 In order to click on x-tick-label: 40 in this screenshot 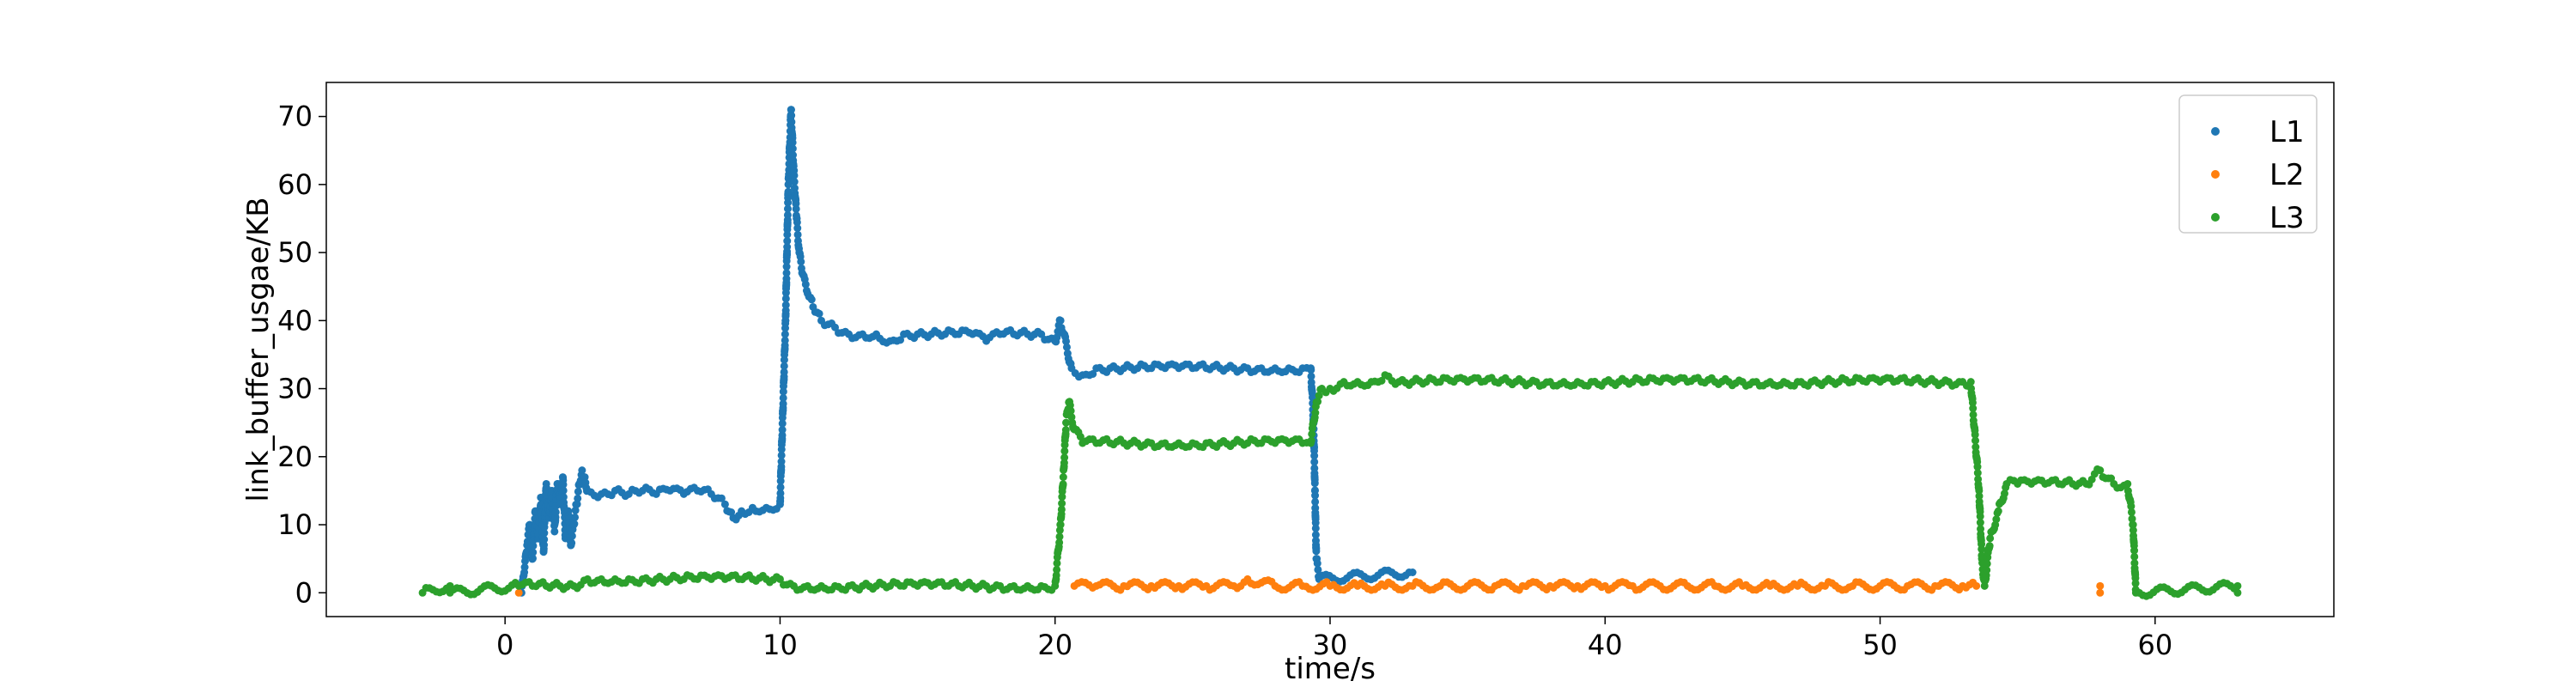, I will do `click(1605, 645)`.